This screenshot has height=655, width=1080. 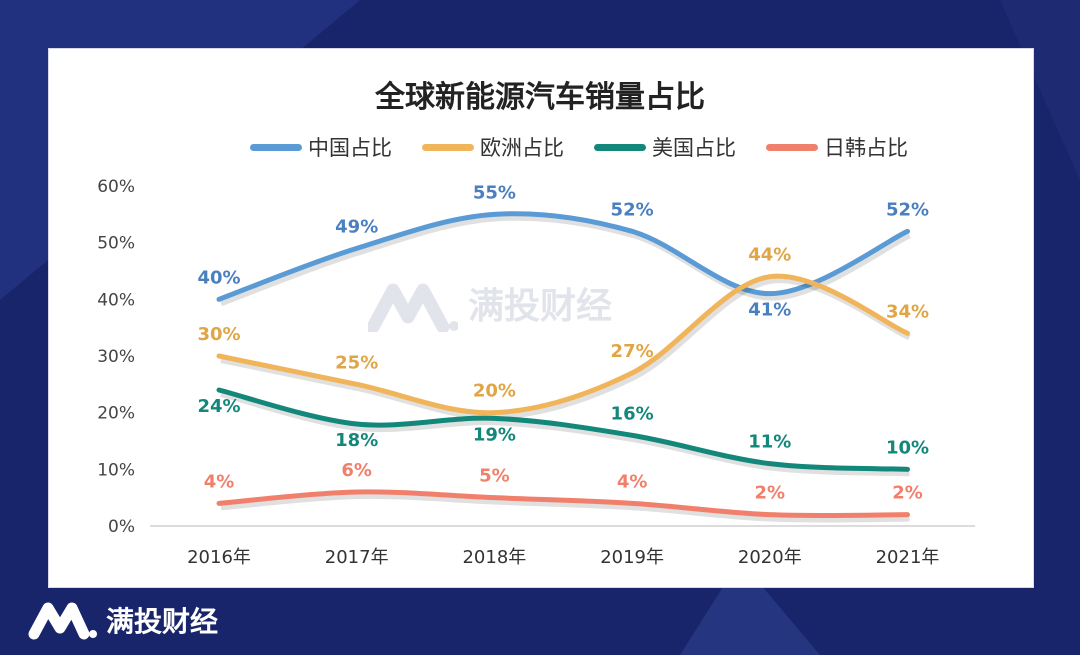 What do you see at coordinates (494, 192) in the screenshot?
I see `data-label: 55%` at bounding box center [494, 192].